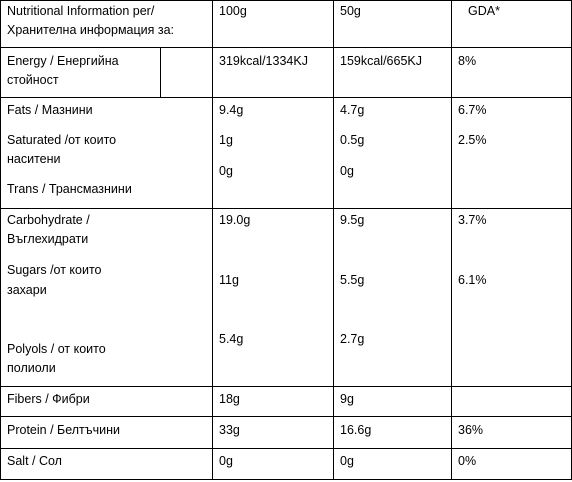 This screenshot has height=482, width=572. Describe the element at coordinates (347, 461) in the screenshot. I see `salt-50g: 0g` at that location.